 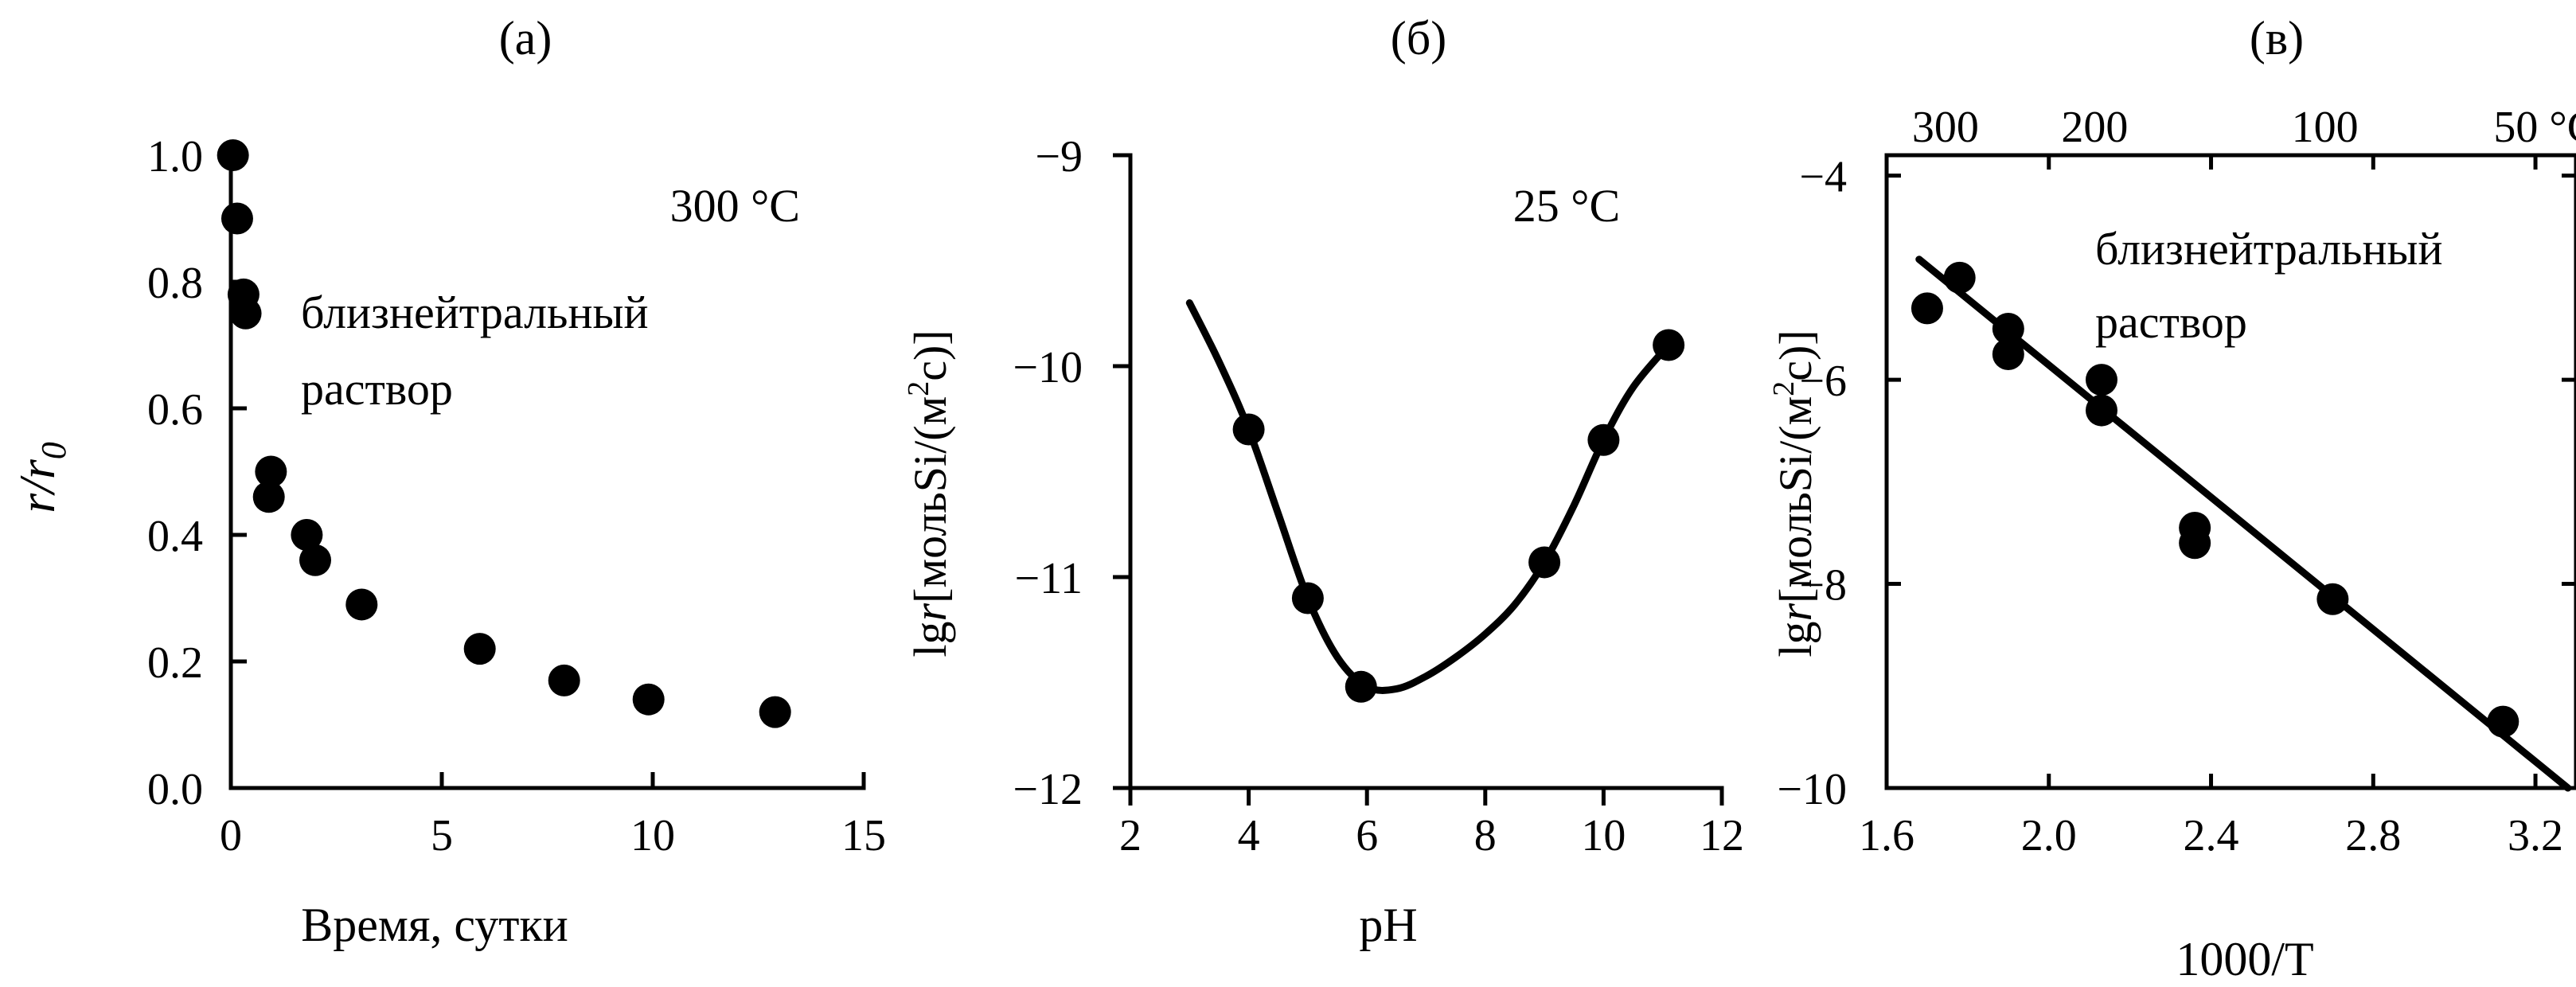 What do you see at coordinates (1945, 128) in the screenshot?
I see `panel-c-top-tick-label: 300` at bounding box center [1945, 128].